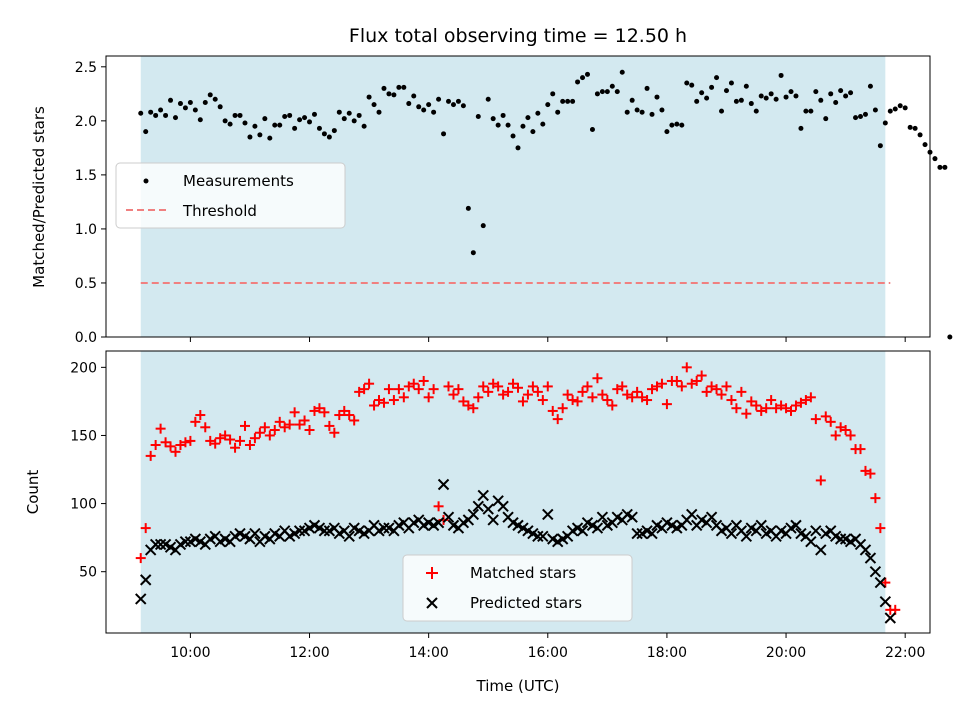 The width and height of the screenshot is (960, 720). I want to click on x-tick-label: 14:00, so click(428, 653).